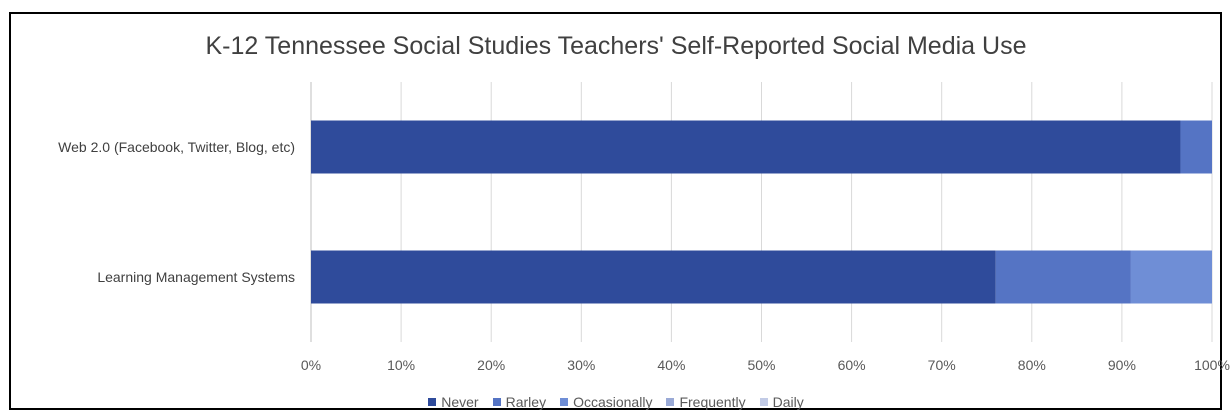  What do you see at coordinates (852, 365) in the screenshot?
I see `x-tick-label: 60%` at bounding box center [852, 365].